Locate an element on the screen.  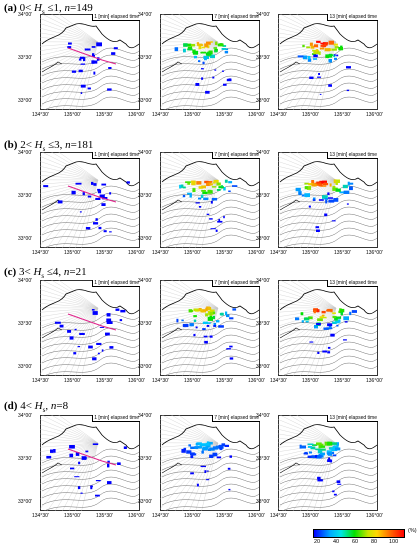
panel-title: 7 [min] elapsed time is located at coordinates (236, 418).